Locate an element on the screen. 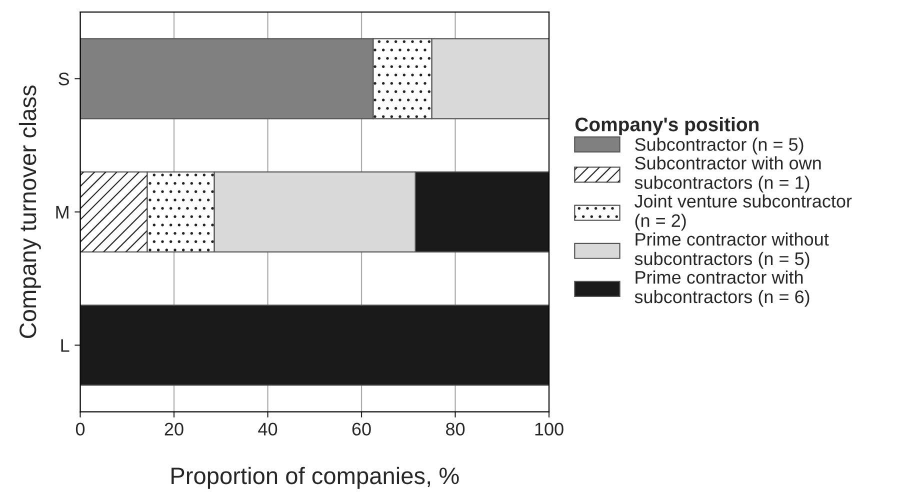  legend-label: Subcontractor (n = 5) is located at coordinates (719, 146).